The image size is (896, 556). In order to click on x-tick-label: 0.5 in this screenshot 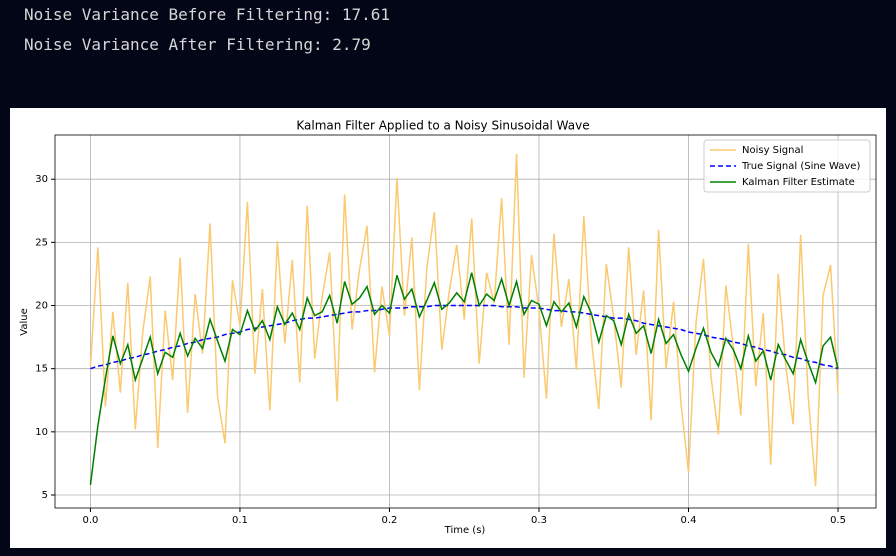, I will do `click(838, 520)`.